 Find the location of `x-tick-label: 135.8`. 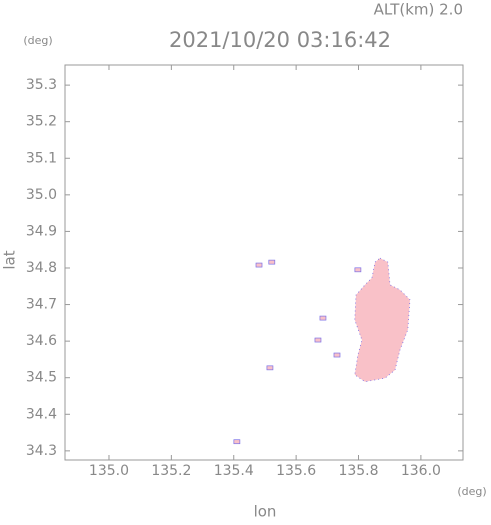

x-tick-label: 135.8 is located at coordinates (358, 471).